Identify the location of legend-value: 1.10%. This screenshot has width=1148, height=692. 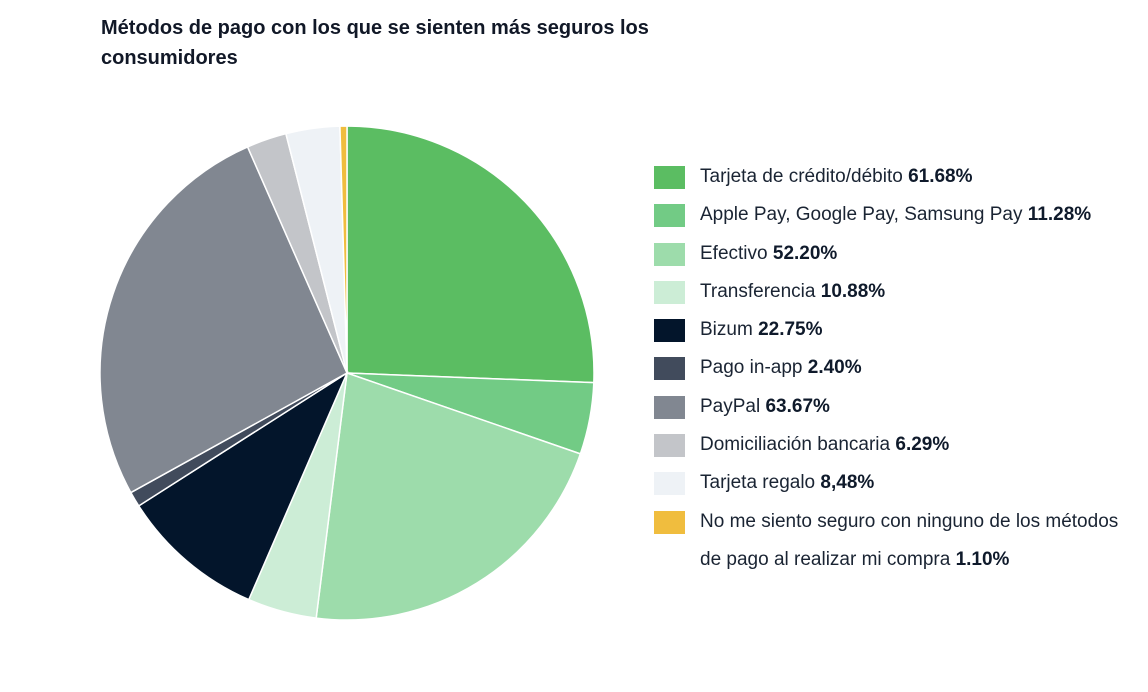
(982, 559).